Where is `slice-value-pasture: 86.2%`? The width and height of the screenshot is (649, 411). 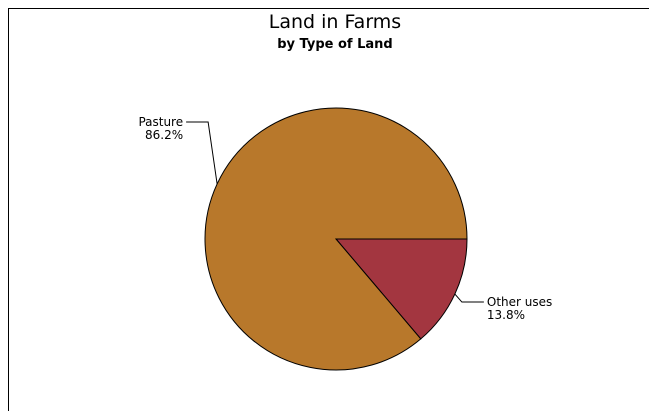
slice-value-pasture: 86.2% is located at coordinates (164, 135).